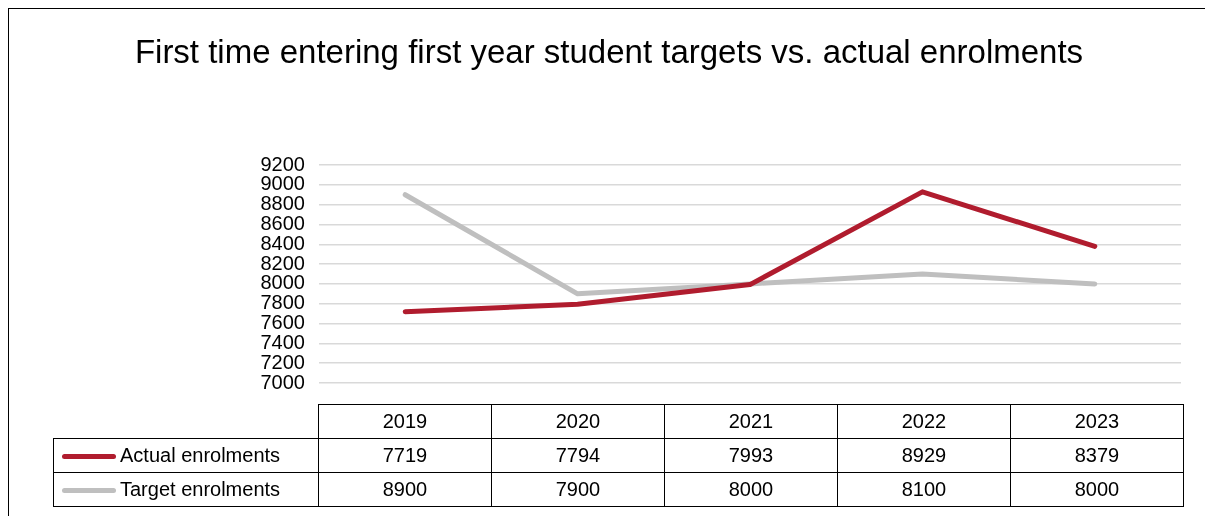 The height and width of the screenshot is (516, 1205). I want to click on x-tick-label: 2020, so click(578, 421).